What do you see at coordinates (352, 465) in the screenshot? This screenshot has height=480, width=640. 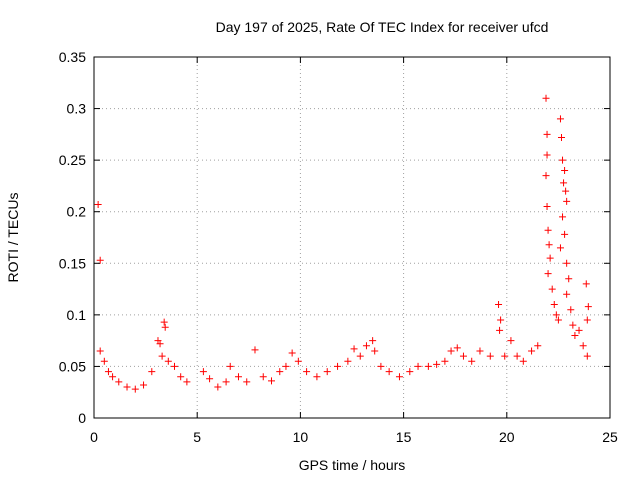 I see `x-axis-label: GPS time / hours` at bounding box center [352, 465].